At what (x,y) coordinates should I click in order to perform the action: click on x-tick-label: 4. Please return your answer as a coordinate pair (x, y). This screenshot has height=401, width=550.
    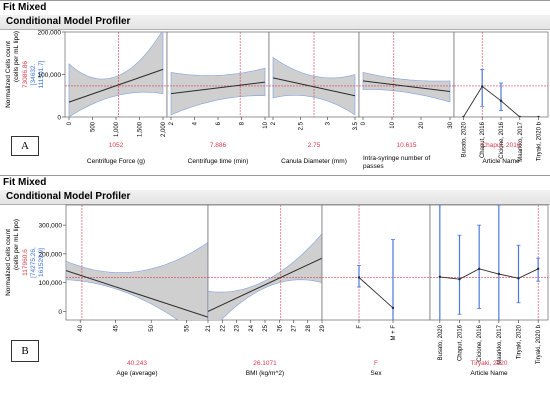
    Looking at the image, I should click on (196, 123).